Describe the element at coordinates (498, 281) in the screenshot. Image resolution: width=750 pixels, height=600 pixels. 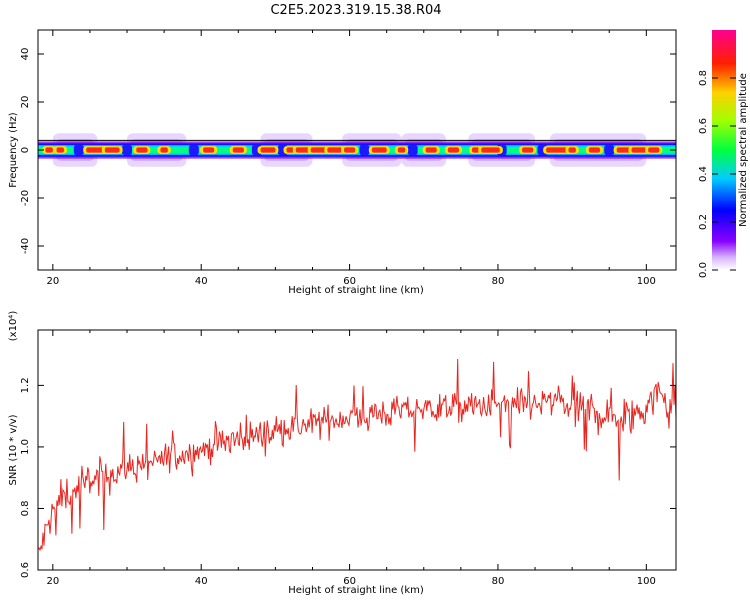
I see `spectrogram-x-tick-label: 80` at that location.